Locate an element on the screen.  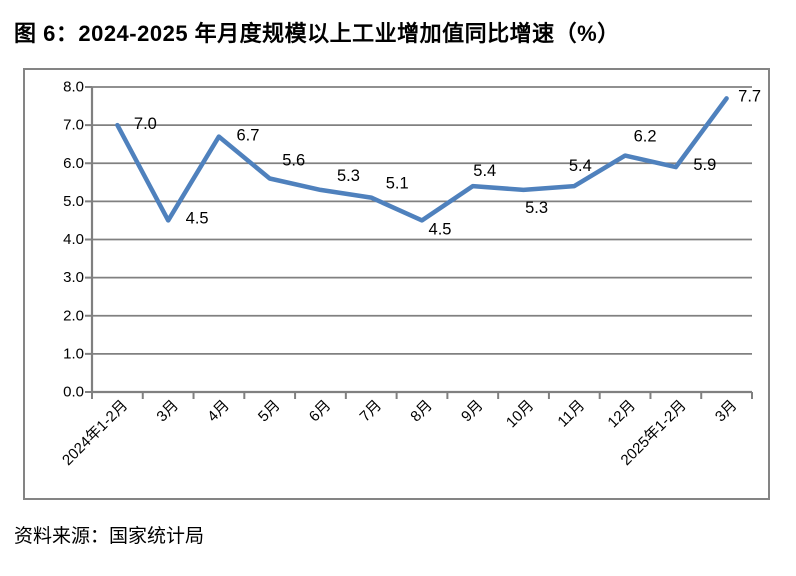
data-label: 6.2 is located at coordinates (645, 137).